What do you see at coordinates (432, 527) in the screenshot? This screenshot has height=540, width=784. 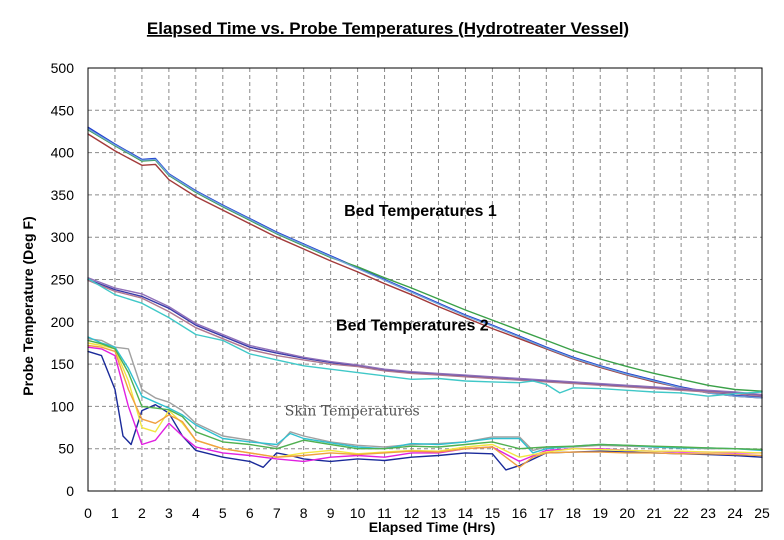 I see `x-axis-label: Elapsed Time (Hrs)` at bounding box center [432, 527].